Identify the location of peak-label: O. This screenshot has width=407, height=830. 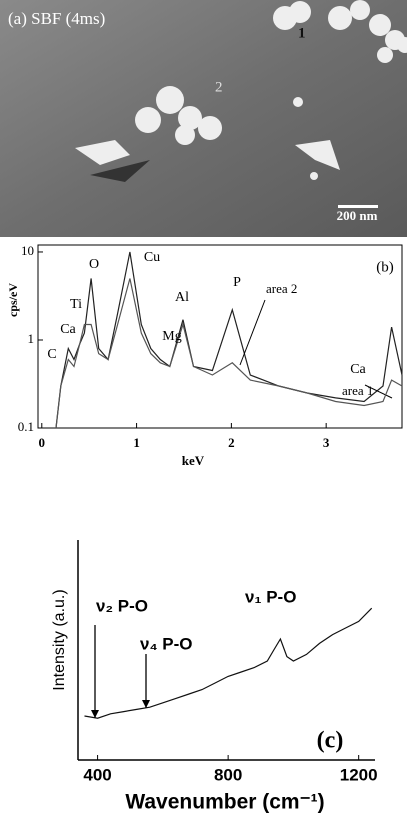
(94, 264).